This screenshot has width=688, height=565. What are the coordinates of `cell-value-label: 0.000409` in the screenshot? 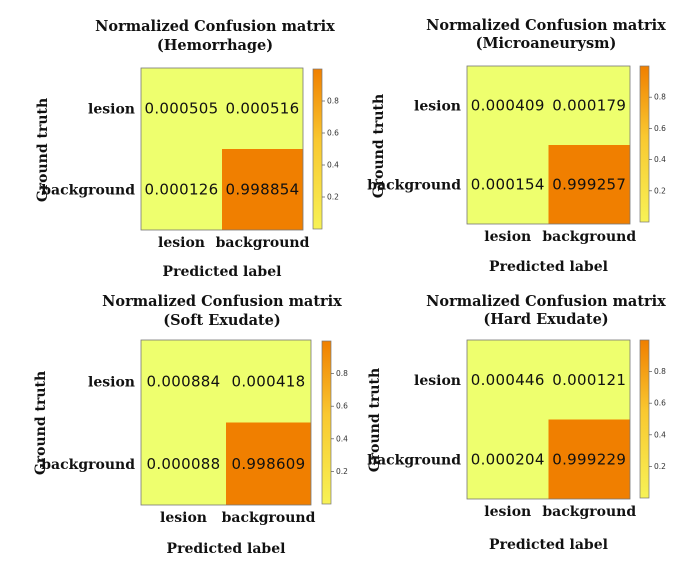 It's located at (508, 106).